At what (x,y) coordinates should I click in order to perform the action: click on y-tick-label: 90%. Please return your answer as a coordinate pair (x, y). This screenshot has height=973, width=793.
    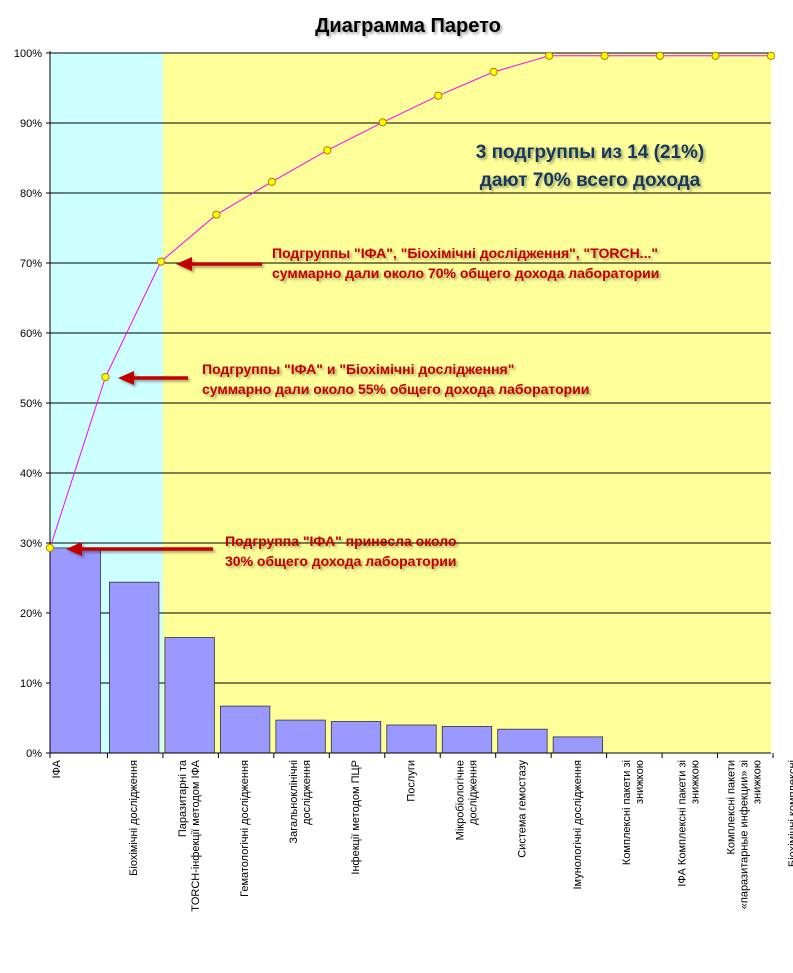
    Looking at the image, I should click on (31, 124).